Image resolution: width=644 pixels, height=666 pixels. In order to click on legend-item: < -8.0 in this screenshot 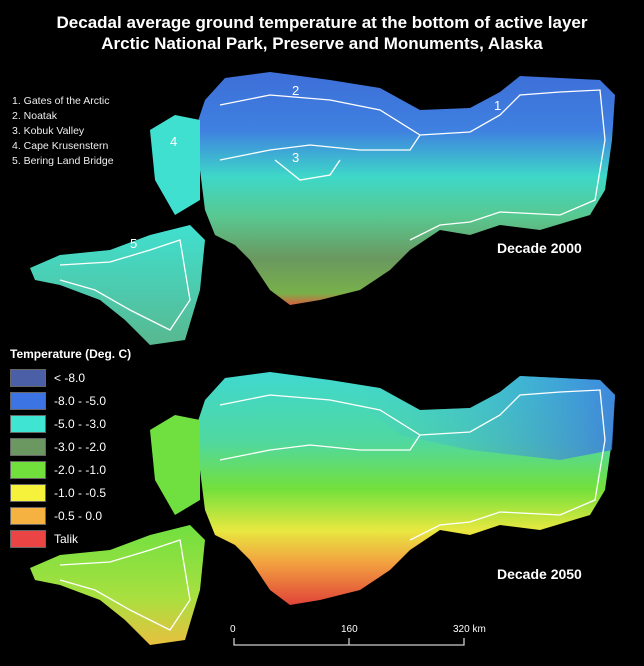, I will do `click(70, 377)`.